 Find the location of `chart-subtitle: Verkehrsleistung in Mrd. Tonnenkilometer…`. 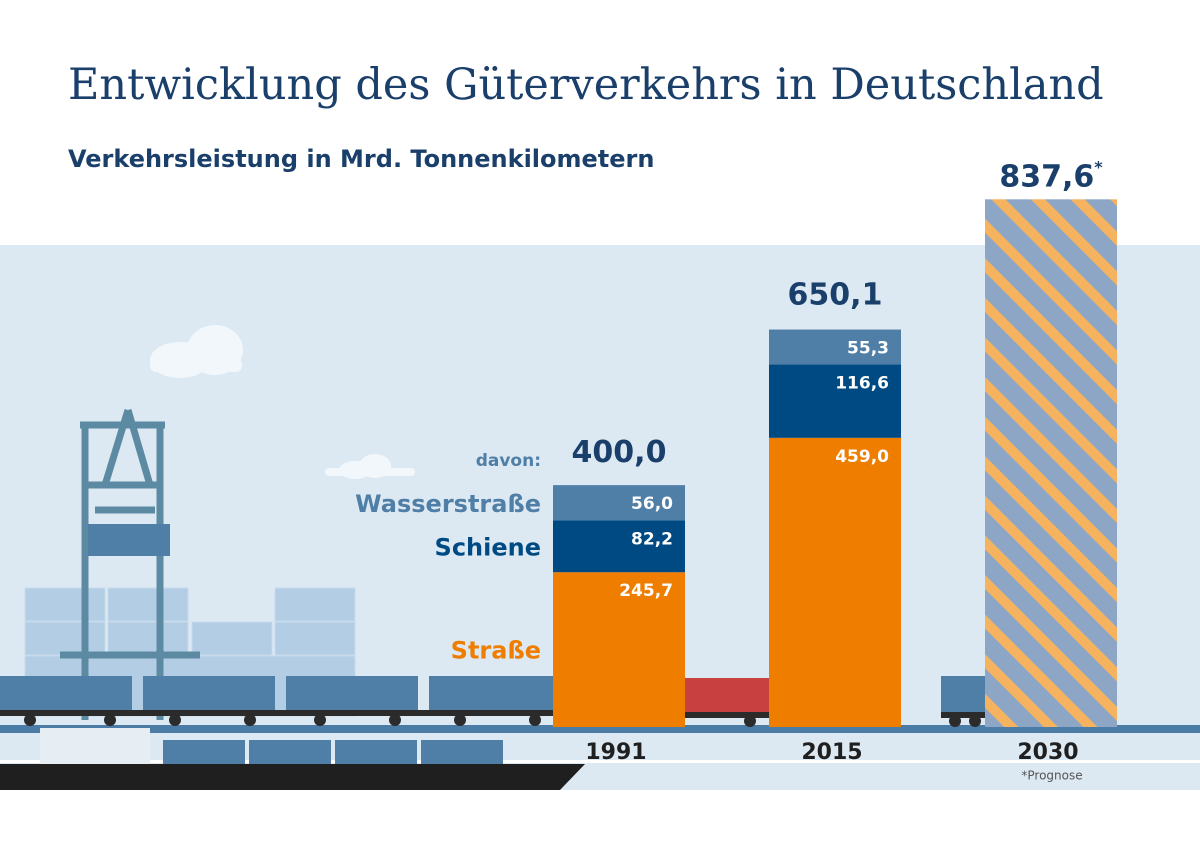

chart-subtitle: Verkehrsleistung in Mrd. Tonnenkilometer… is located at coordinates (361, 159).